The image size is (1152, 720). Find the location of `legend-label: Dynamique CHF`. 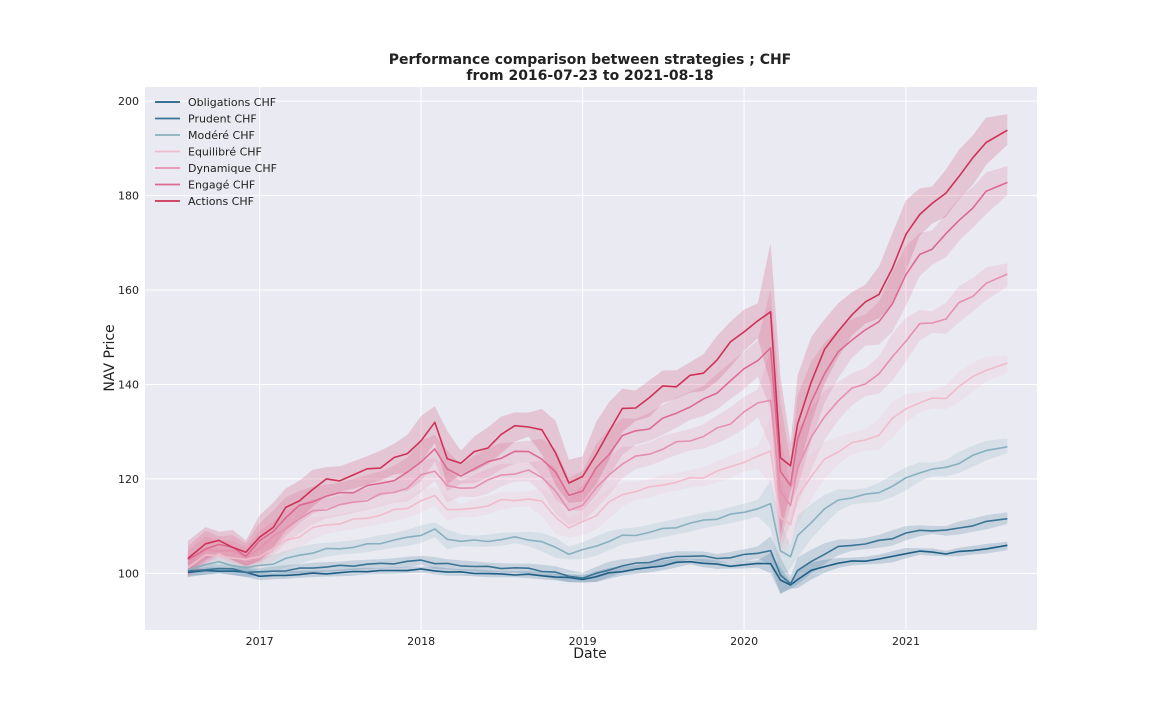

legend-label: Dynamique CHF is located at coordinates (232, 168).